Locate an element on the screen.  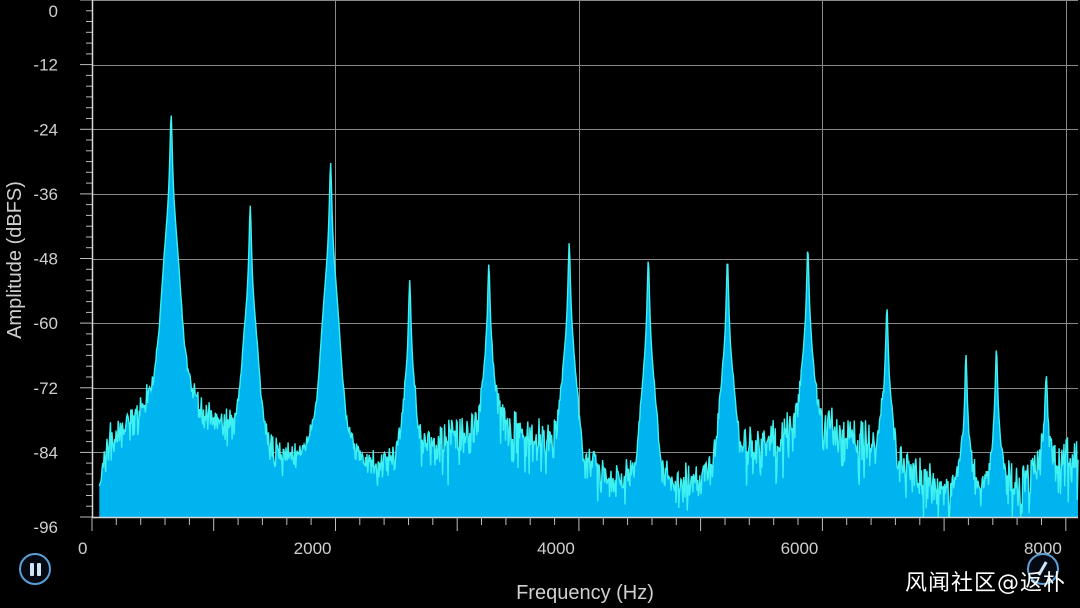
y-tick-label: -60 is located at coordinates (45, 323).